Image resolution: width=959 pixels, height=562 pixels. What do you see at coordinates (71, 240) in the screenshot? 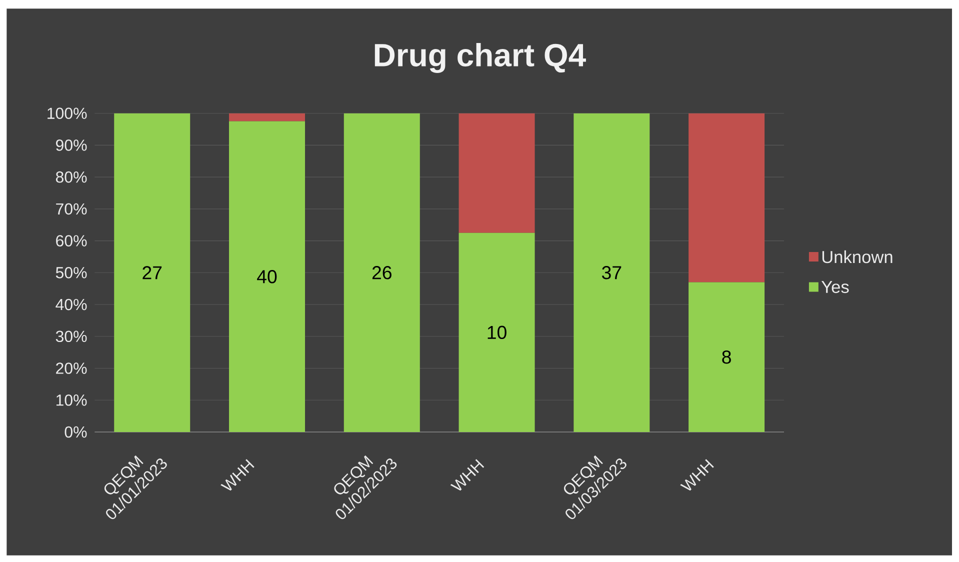
I see `y-tick-label: 60%` at bounding box center [71, 240].